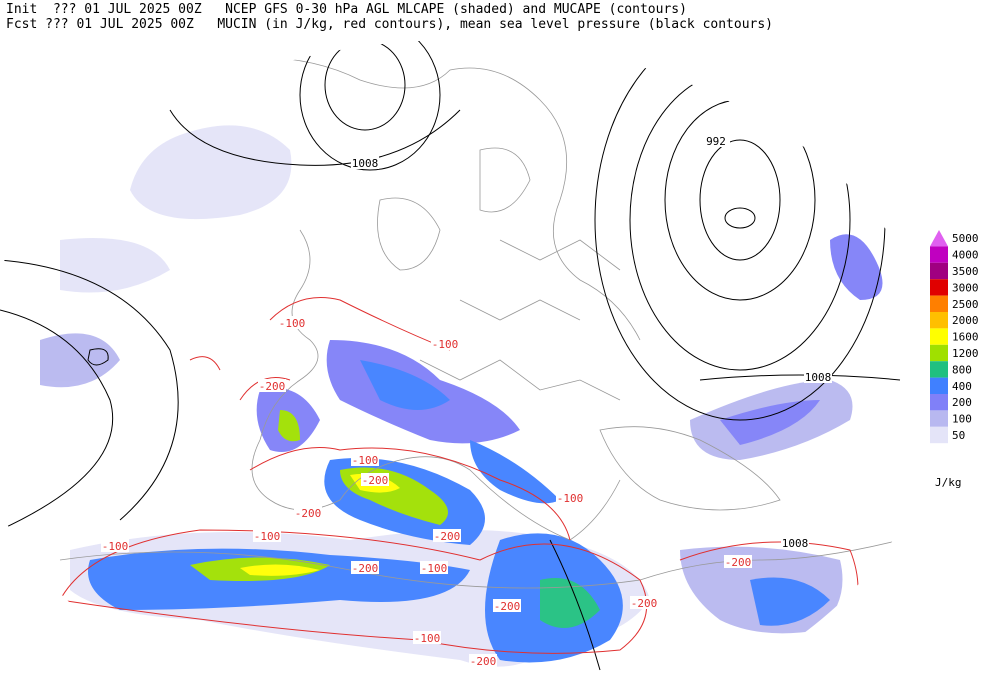  Describe the element at coordinates (965, 353) in the screenshot. I see `colorbar-label: 1200` at that location.